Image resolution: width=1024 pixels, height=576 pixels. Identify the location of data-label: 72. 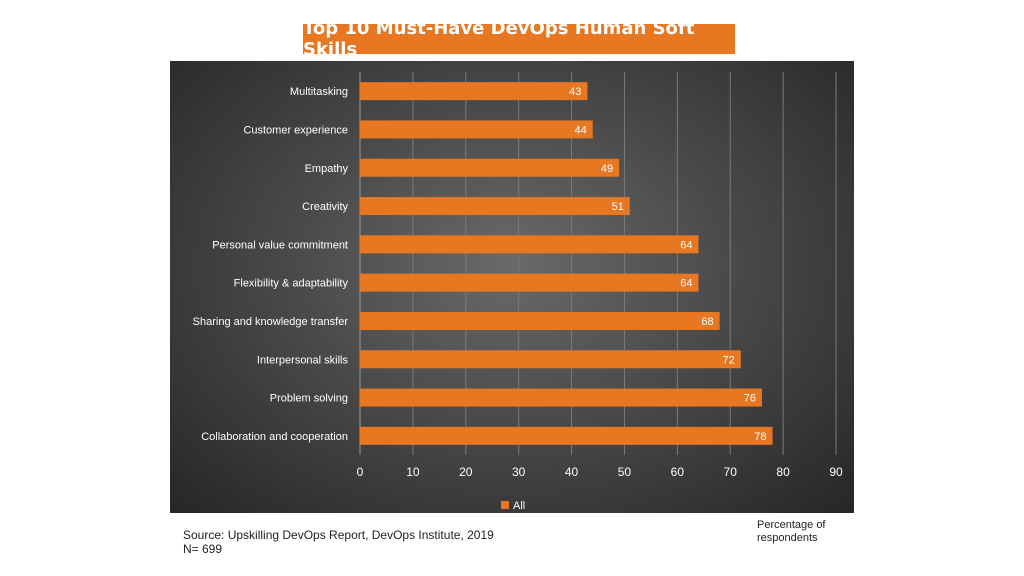
(729, 360).